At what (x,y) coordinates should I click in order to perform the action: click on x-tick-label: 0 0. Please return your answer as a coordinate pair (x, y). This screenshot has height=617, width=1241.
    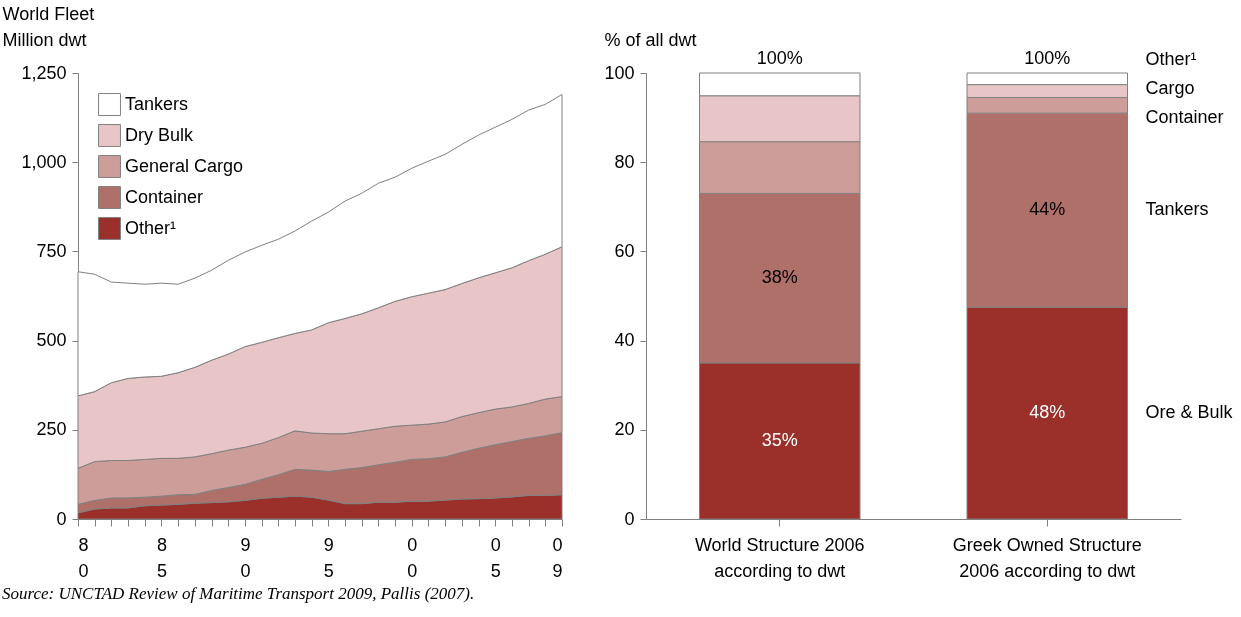
    Looking at the image, I should click on (412, 557).